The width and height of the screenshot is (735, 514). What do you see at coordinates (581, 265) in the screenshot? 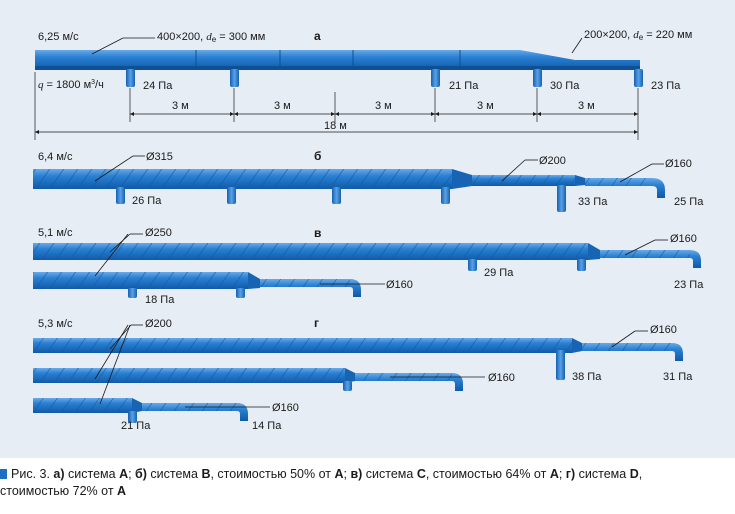
I see `outlet-c2` at bounding box center [581, 265].